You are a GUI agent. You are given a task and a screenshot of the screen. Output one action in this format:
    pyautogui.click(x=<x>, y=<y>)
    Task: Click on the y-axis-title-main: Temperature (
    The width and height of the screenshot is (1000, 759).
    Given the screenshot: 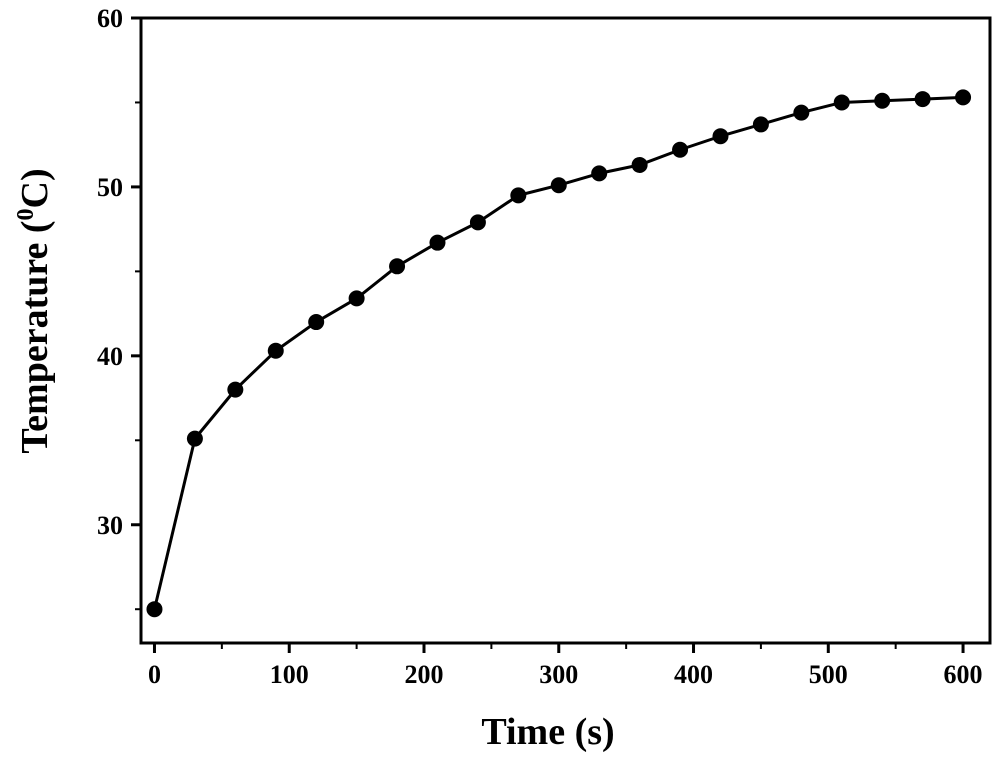 What is the action you would take?
    pyautogui.click(x=35, y=336)
    